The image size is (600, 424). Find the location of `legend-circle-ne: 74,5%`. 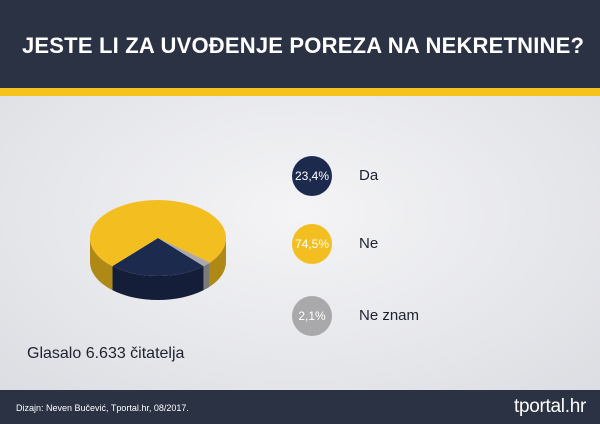

legend-circle-ne: 74,5% is located at coordinates (312, 244).